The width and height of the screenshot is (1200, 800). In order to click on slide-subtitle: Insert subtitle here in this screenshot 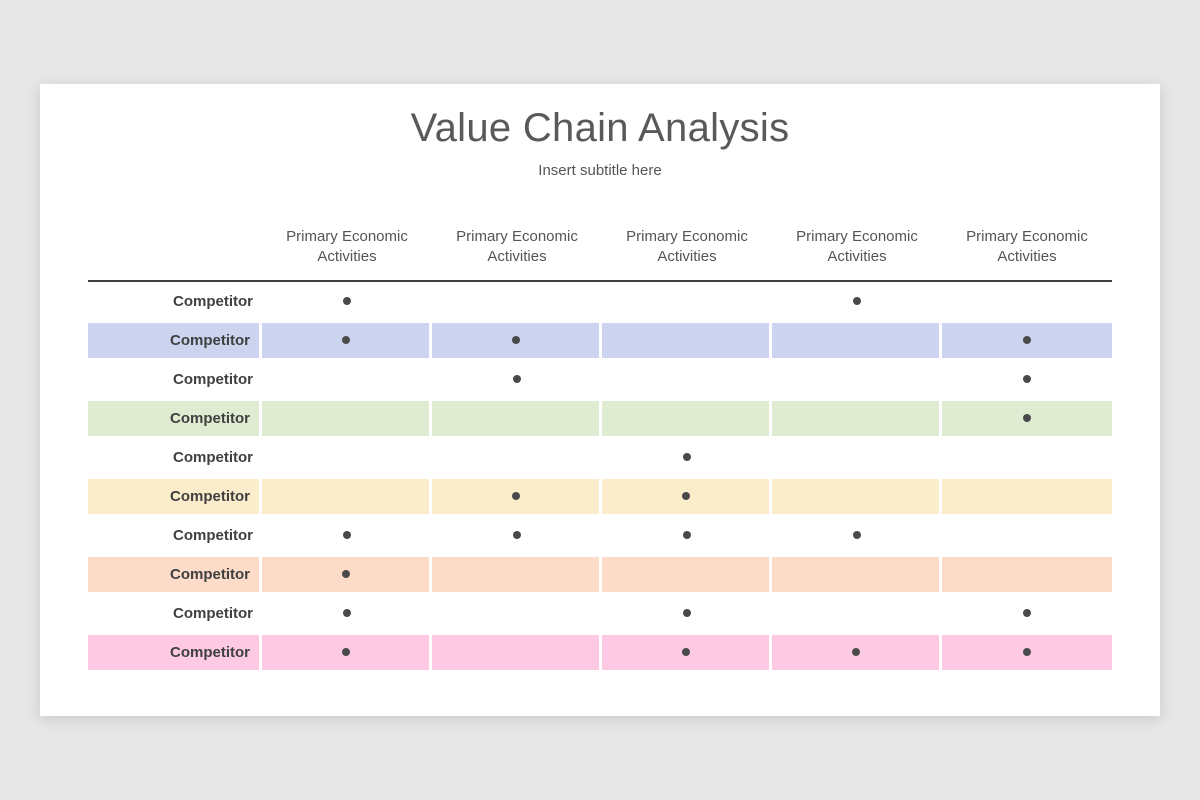, I will do `click(600, 170)`.